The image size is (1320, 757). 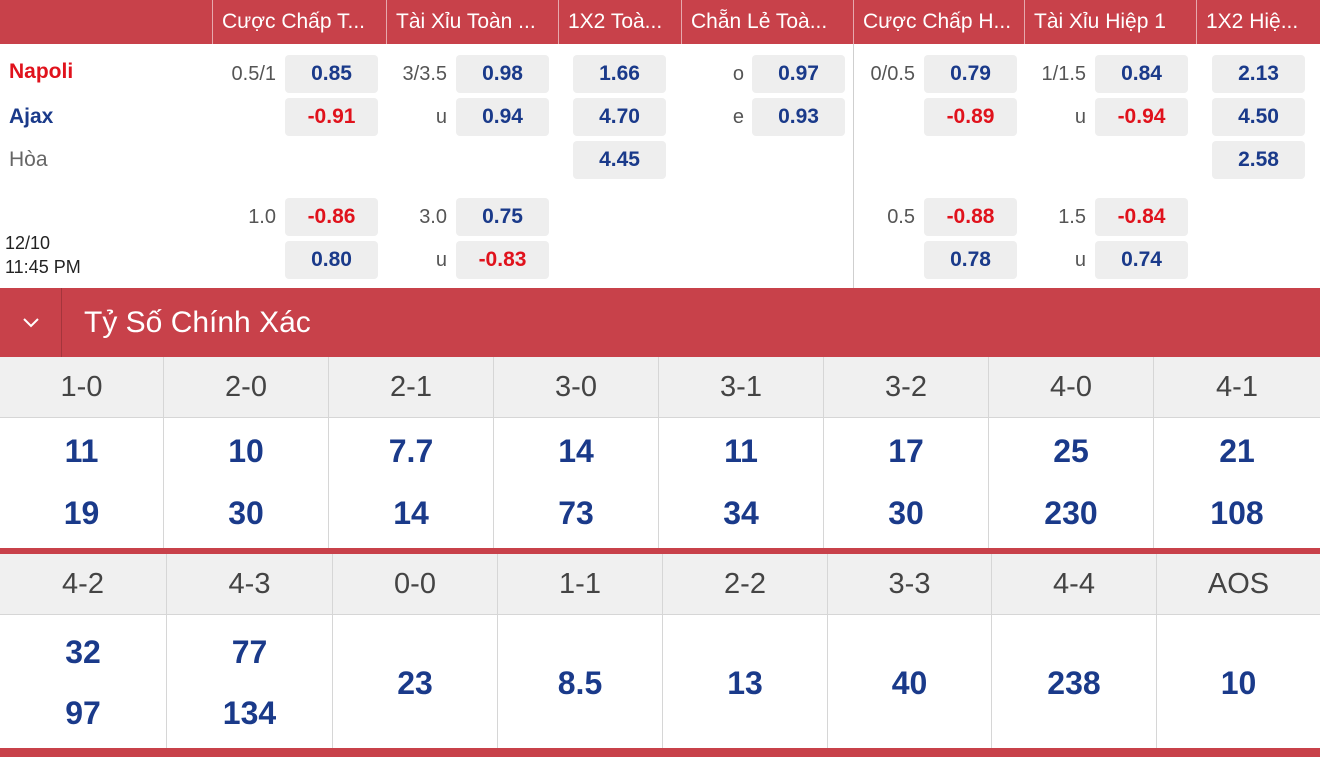 What do you see at coordinates (1141, 260) in the screenshot?
I see `odds-button: 0.74` at bounding box center [1141, 260].